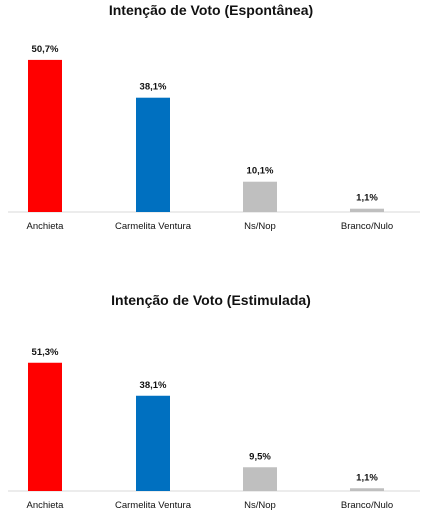 The width and height of the screenshot is (434, 524). What do you see at coordinates (45, 352) in the screenshot?
I see `data-label: 51,3%` at bounding box center [45, 352].